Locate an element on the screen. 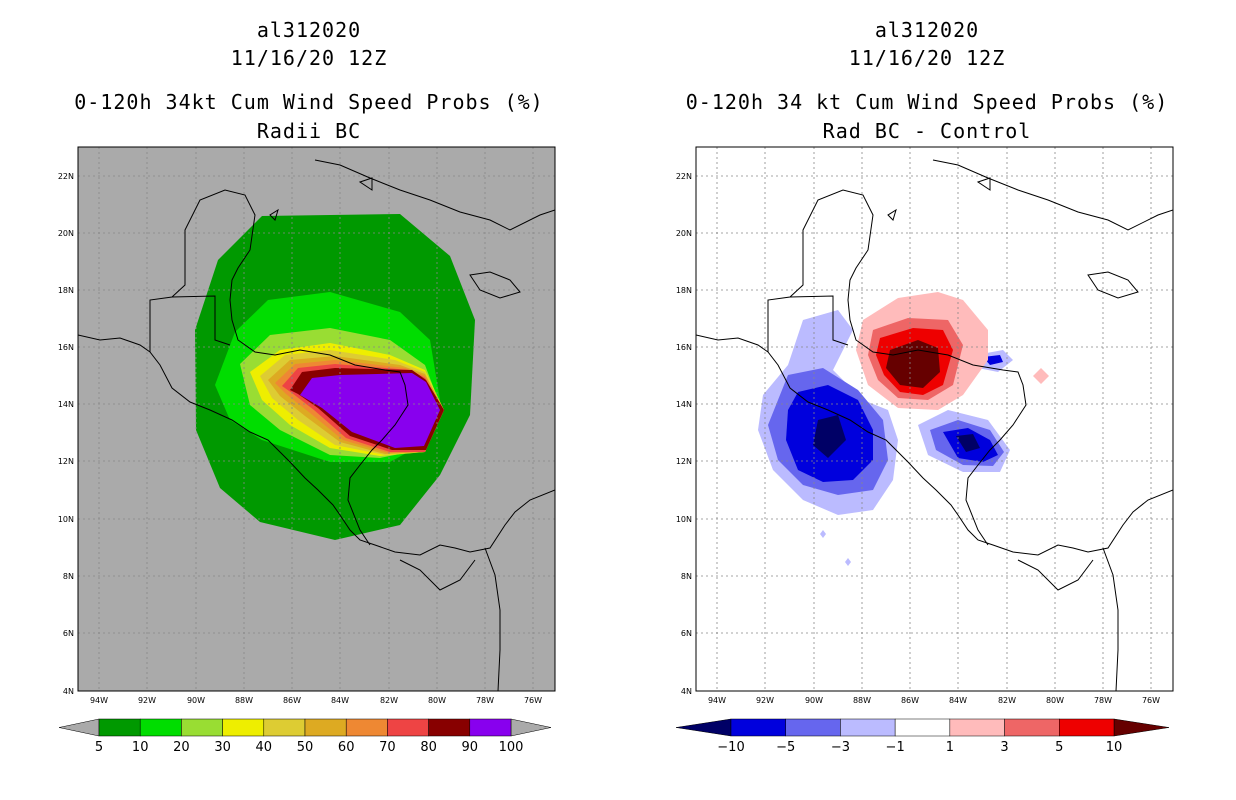 This screenshot has width=1236, height=800. colorbar-label: −1 is located at coordinates (895, 747).